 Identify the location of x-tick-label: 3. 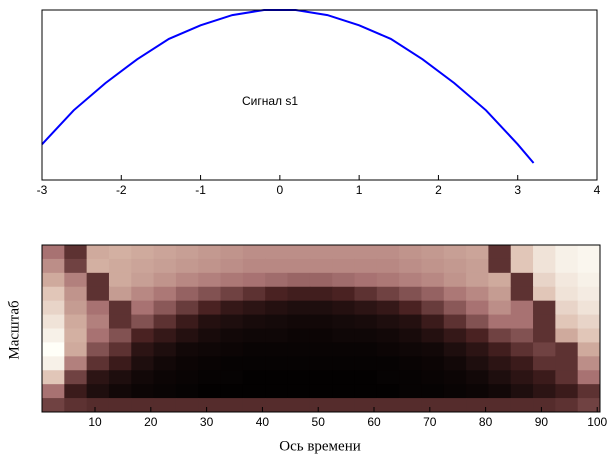
(517, 190).